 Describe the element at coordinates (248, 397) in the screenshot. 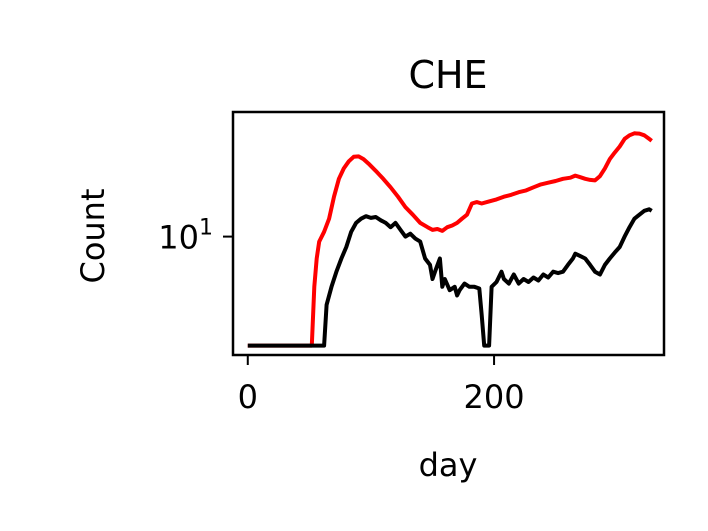

I see `x-tick-label: 0` at that location.